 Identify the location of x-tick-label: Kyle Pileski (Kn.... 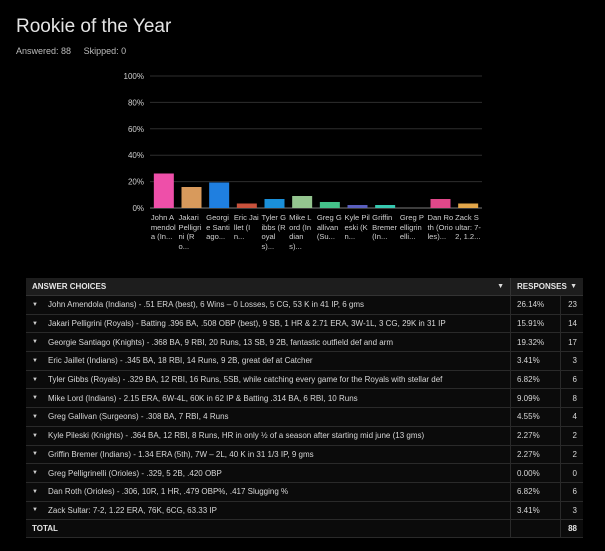
(357, 227).